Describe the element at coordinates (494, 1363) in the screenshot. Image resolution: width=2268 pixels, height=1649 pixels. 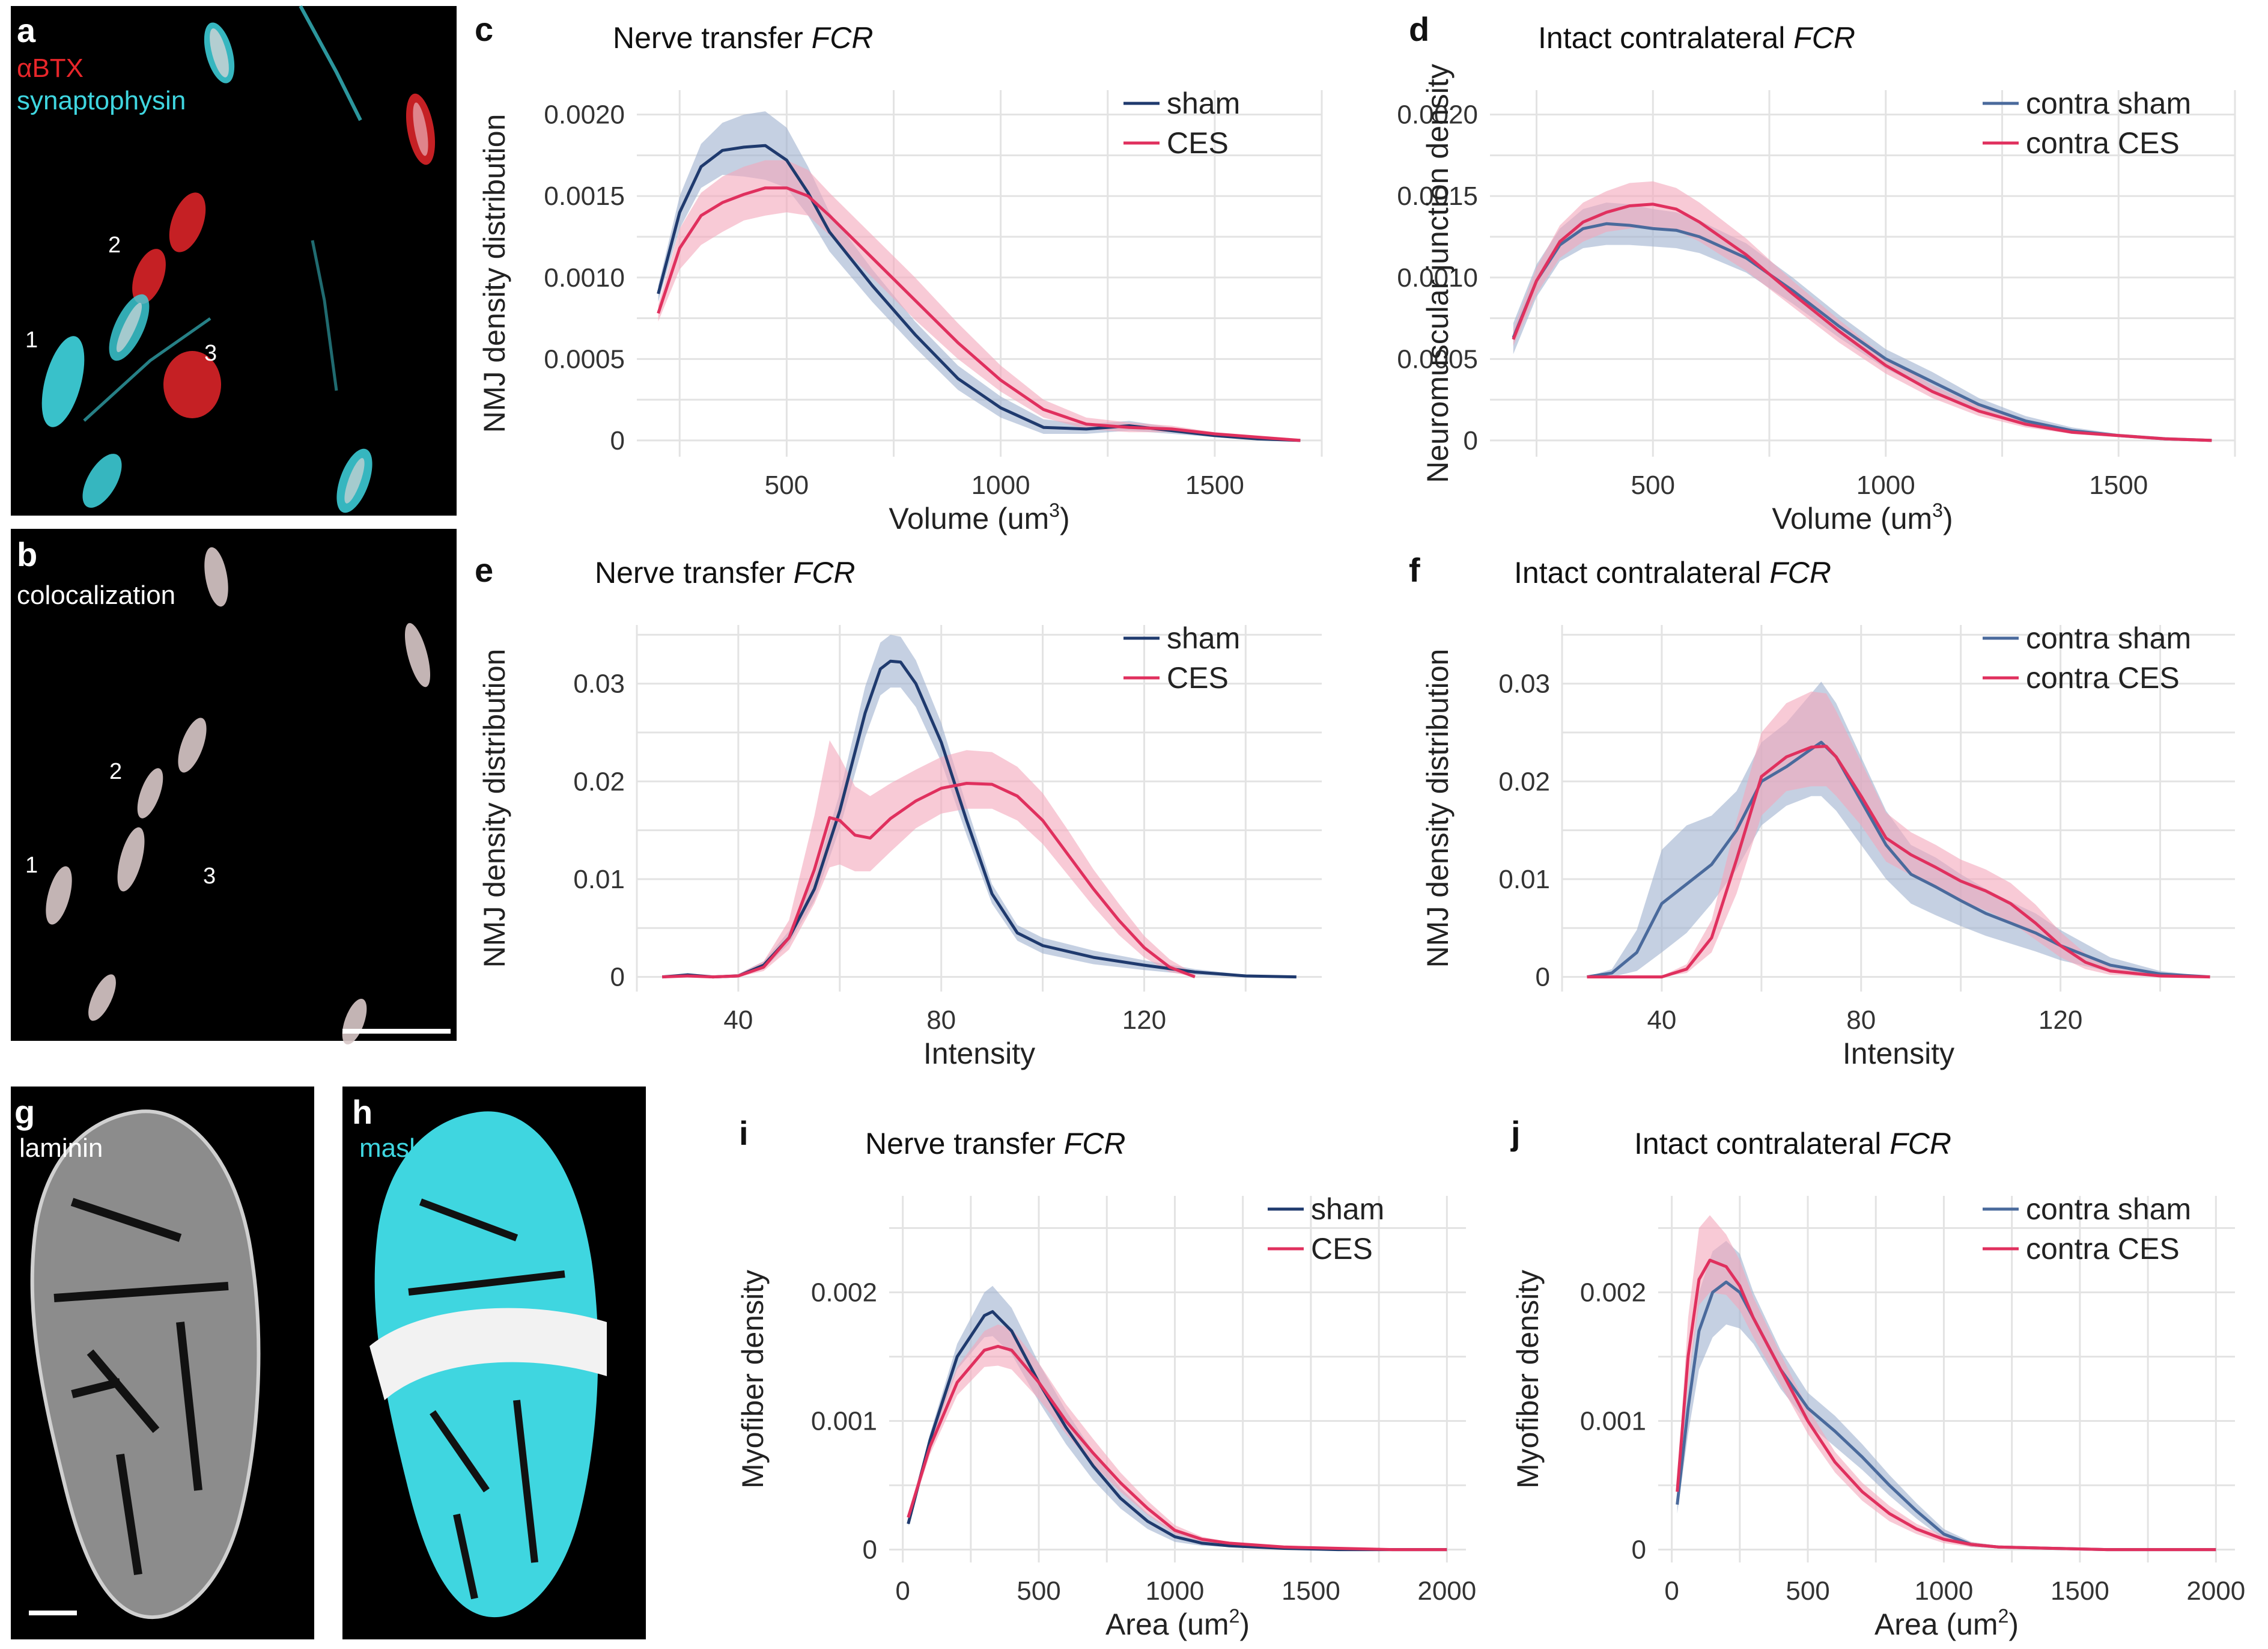
I see `image-panel-h: h mask` at that location.